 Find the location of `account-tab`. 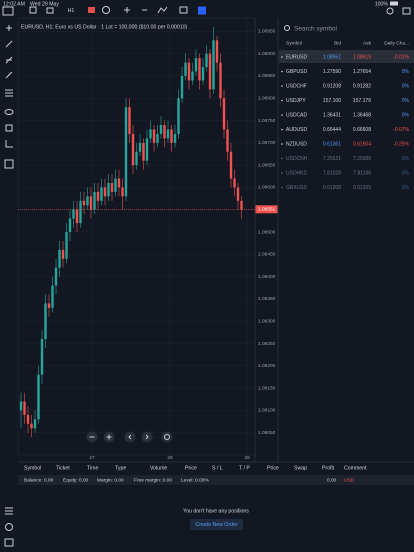

account-tab is located at coordinates (9, 542).